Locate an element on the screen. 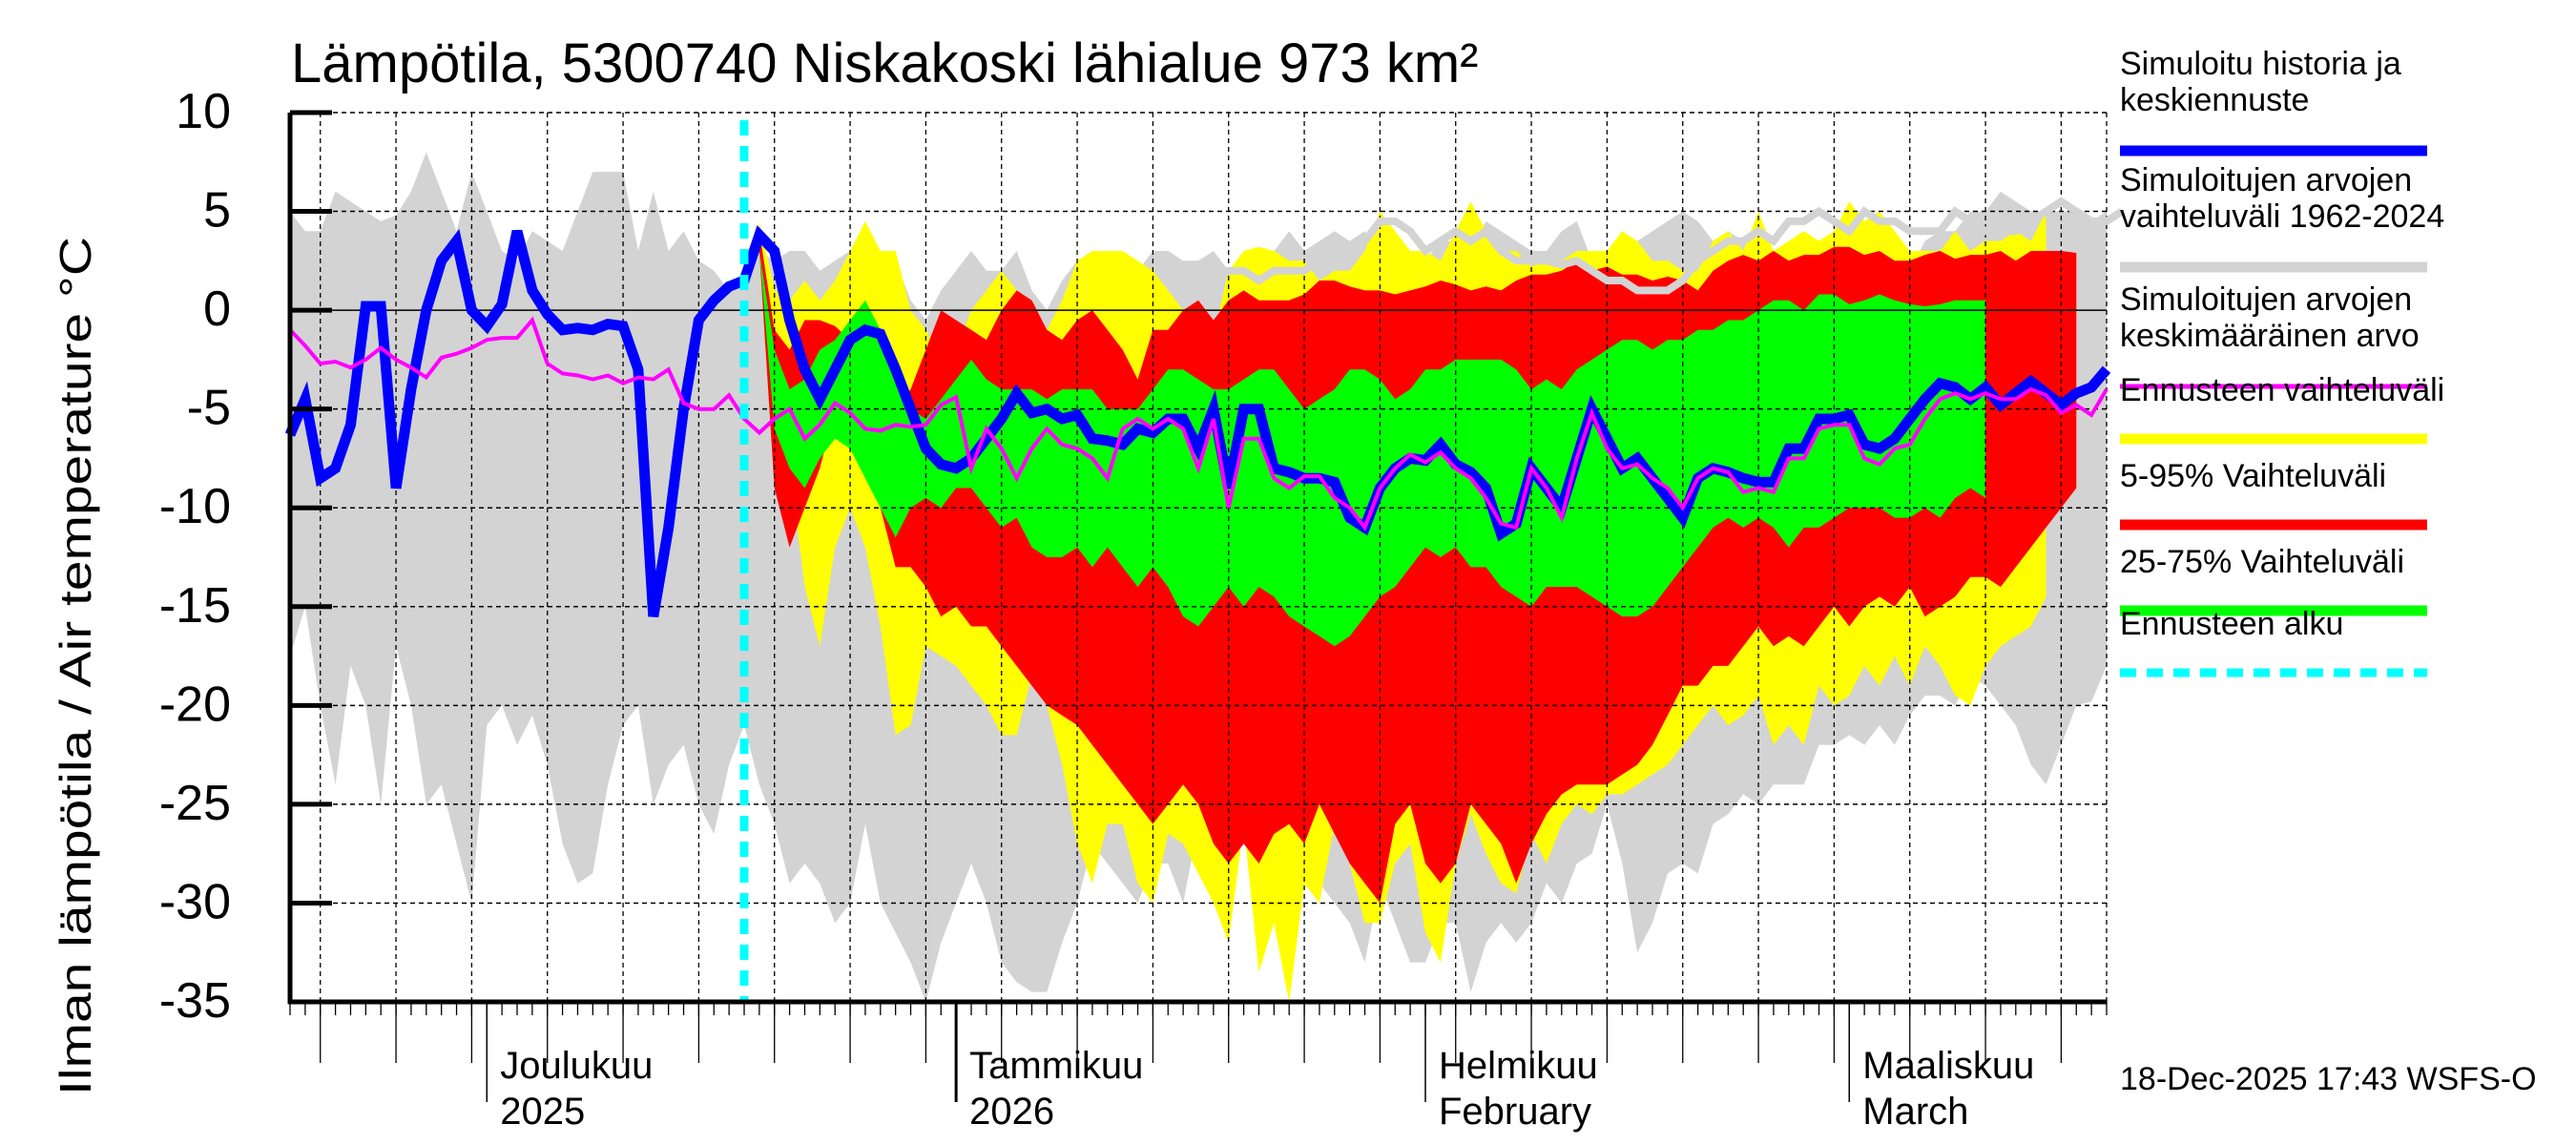 Image resolution: width=2576 pixels, height=1145 pixels. y-tick-label: -30 is located at coordinates (195, 901).